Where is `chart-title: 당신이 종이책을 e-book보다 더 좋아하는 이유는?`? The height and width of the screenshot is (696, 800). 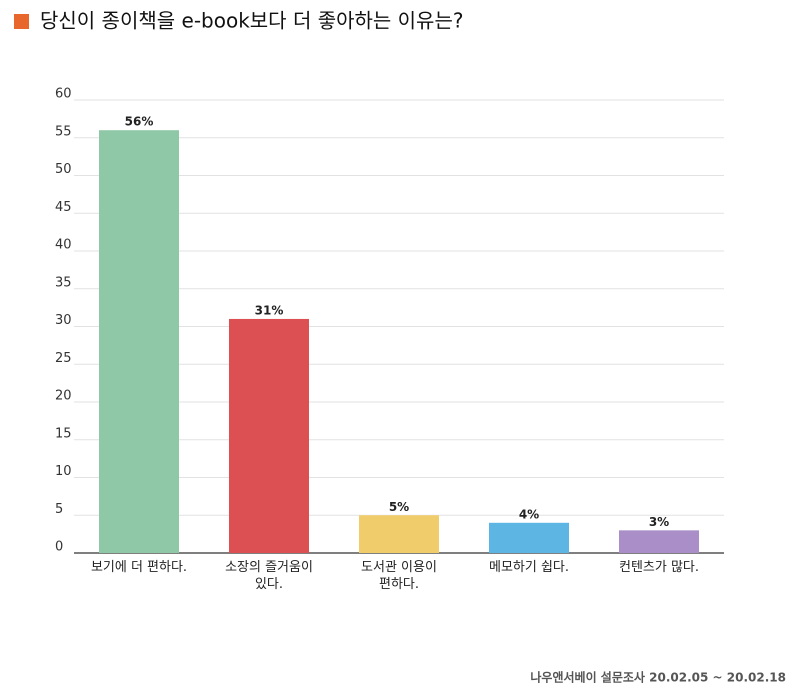
chart-title: 당신이 종이책을 e-book보다 더 좋아하는 이유는? is located at coordinates (251, 21).